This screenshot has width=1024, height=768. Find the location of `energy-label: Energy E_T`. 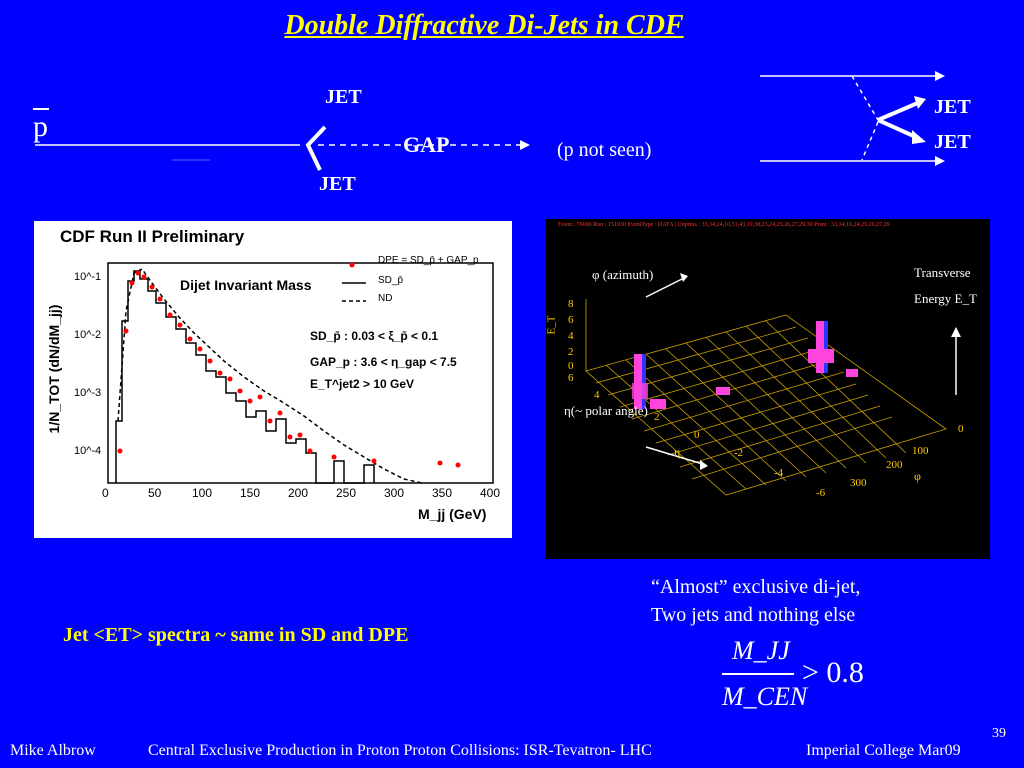

energy-label: Energy E_T is located at coordinates (945, 298).